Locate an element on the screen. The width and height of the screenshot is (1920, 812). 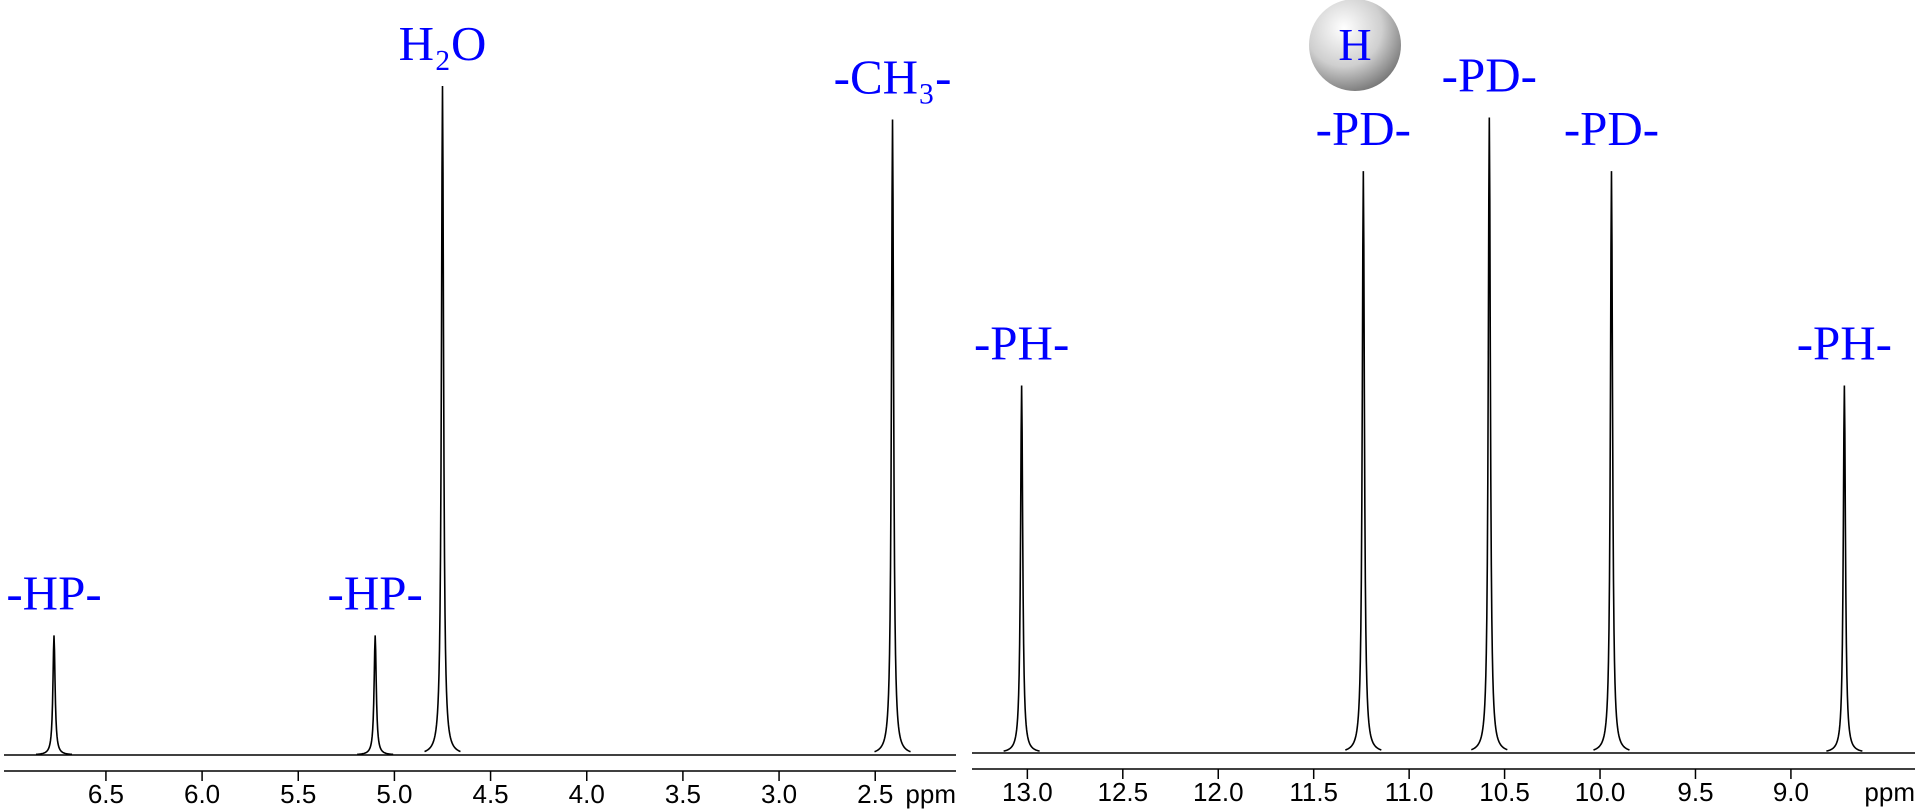
x-tick-label: 5.0 is located at coordinates (394, 794).